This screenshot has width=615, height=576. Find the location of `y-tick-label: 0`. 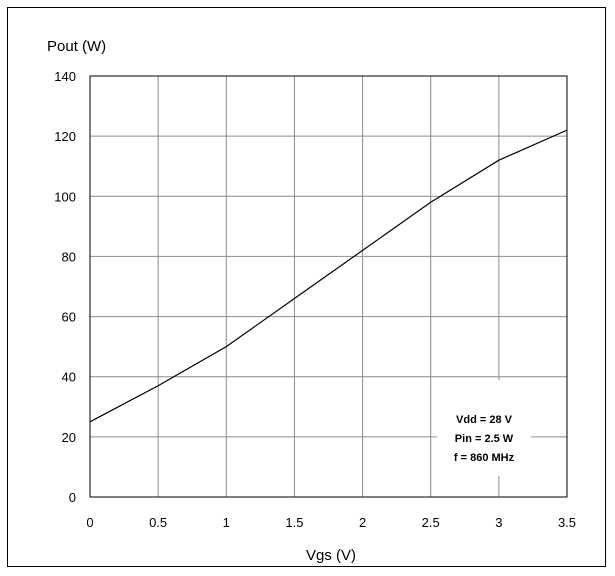

y-tick-label: 0 is located at coordinates (72, 497).